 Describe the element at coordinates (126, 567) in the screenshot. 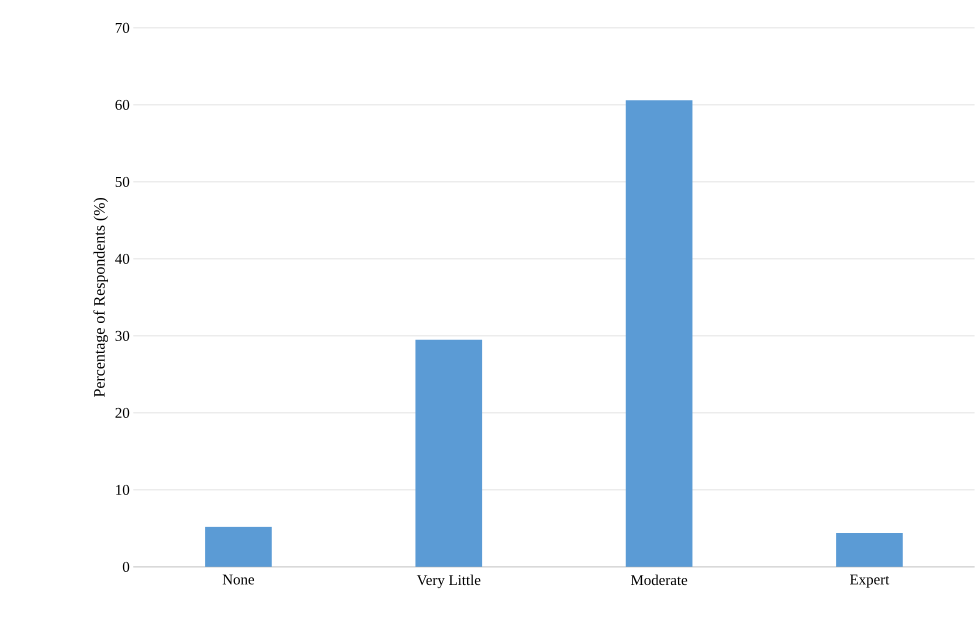

I see `y-tick-label: 0` at that location.